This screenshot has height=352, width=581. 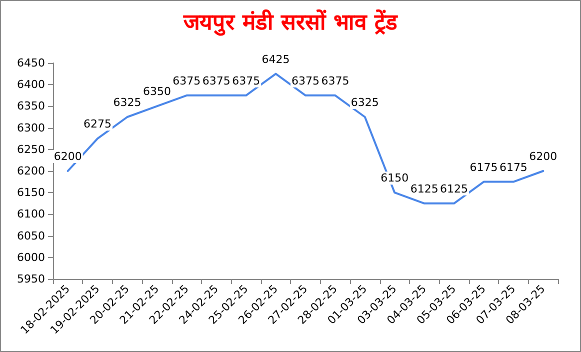 I want to click on data-label: 6275, so click(x=98, y=124).